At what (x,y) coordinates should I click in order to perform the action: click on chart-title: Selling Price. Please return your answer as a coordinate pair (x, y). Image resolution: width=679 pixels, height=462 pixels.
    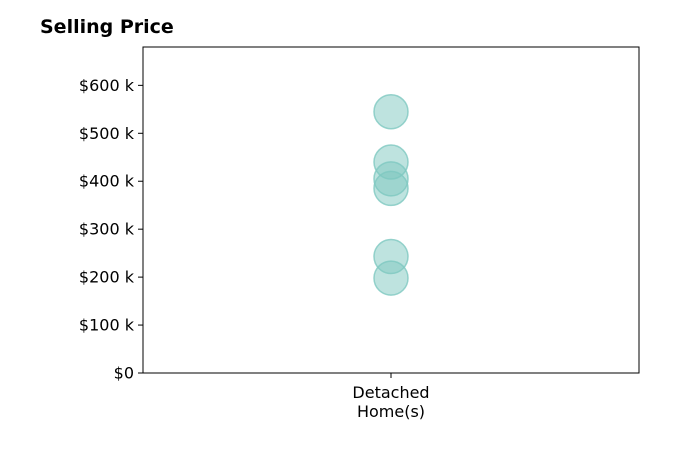
    Looking at the image, I should click on (107, 27).